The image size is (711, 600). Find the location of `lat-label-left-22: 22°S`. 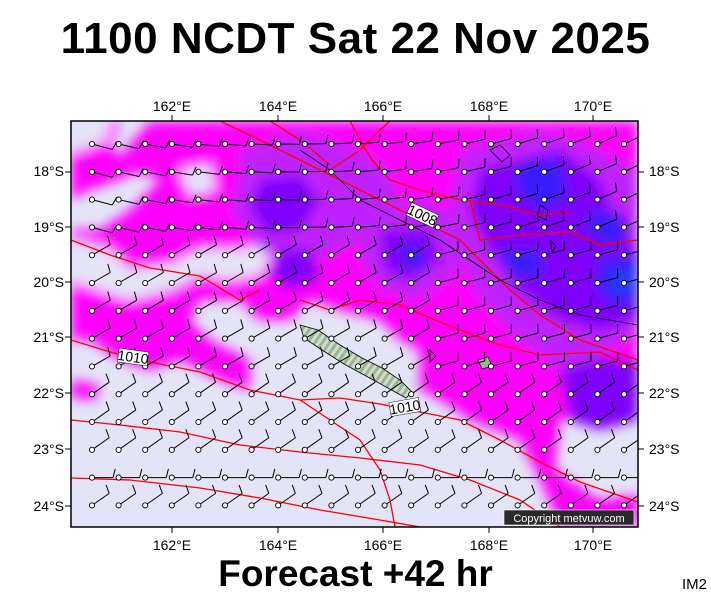

lat-label-left-22: 22°S is located at coordinates (48, 393).